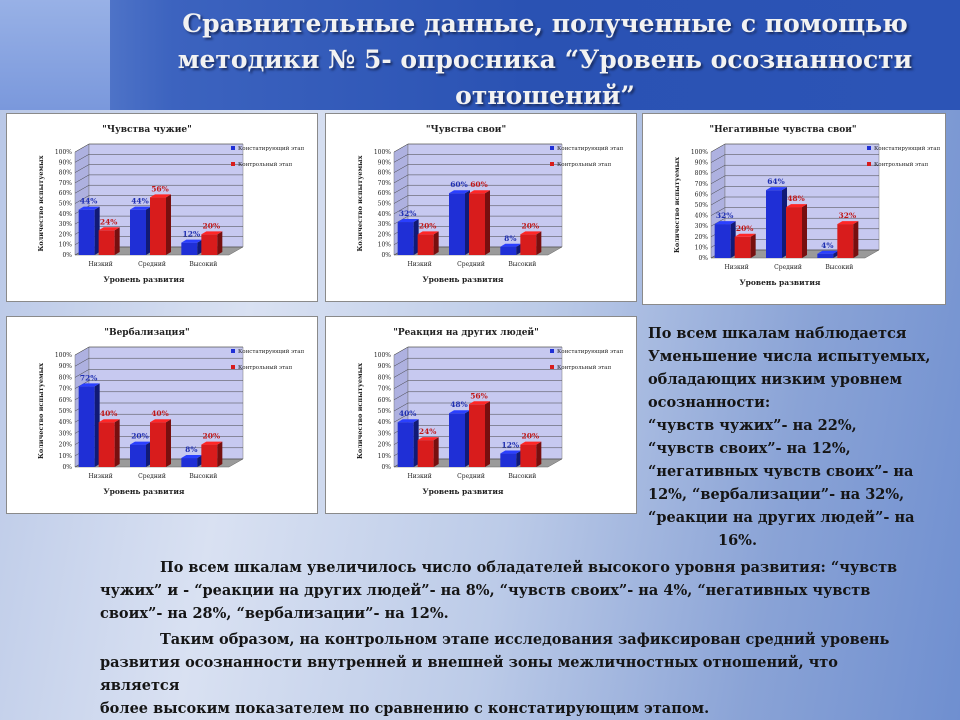 This screenshot has height=720, width=960. What do you see at coordinates (776, 494) in the screenshot?
I see `note-line: 12%, “вербализации”- на 32%,` at bounding box center [776, 494].